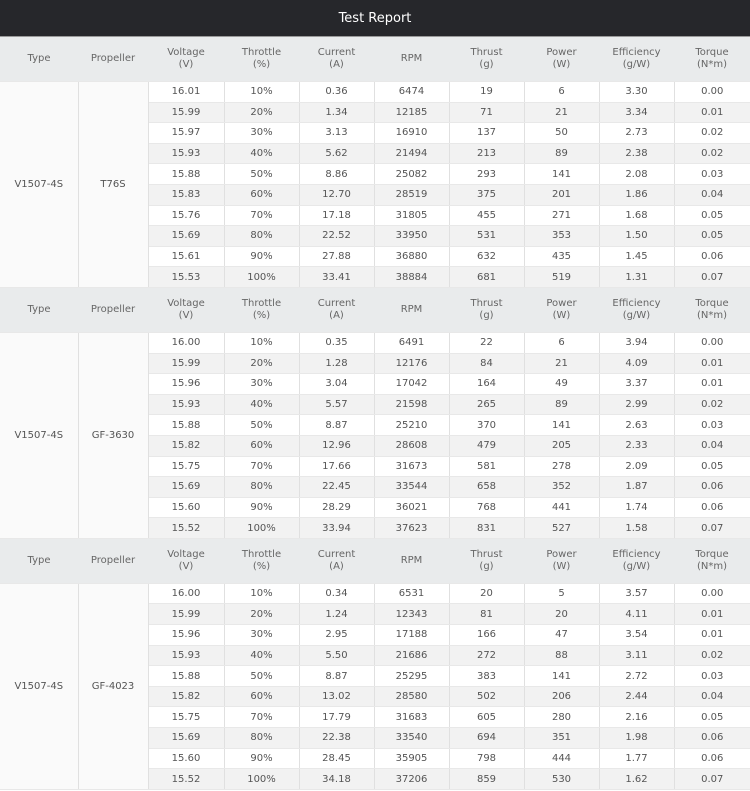  Describe the element at coordinates (562, 467) in the screenshot. I see `power-cell: 278` at that location.